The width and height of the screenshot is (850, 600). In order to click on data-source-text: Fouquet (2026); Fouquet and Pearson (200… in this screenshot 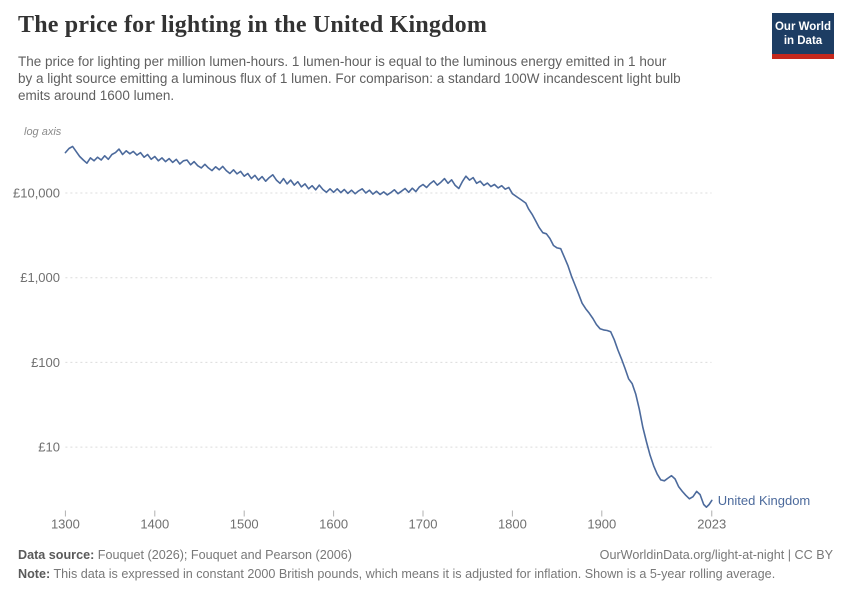, I will do `click(223, 555)`.